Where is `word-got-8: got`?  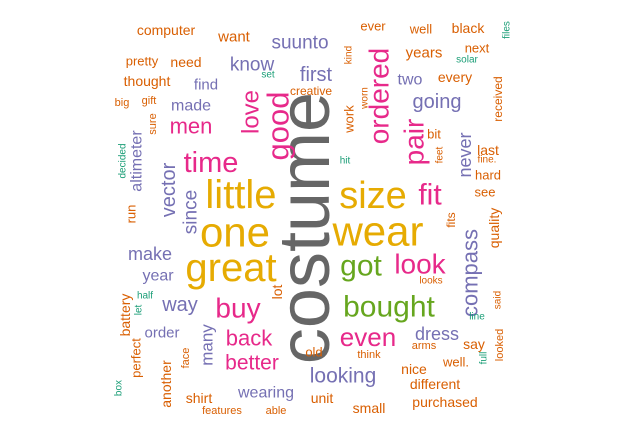
word-got-8: got is located at coordinates (361, 266).